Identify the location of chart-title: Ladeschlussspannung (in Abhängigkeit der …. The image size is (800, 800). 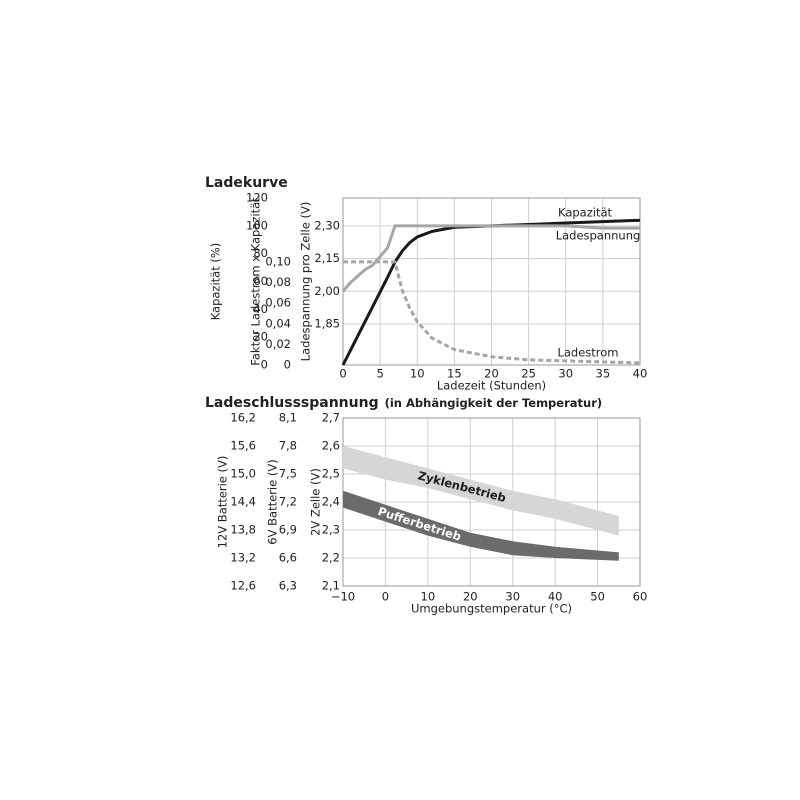
(403, 403).